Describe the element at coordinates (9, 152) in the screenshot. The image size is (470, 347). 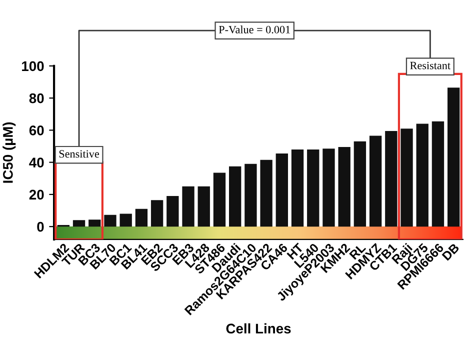
I see `y-axis-title: IC50 (µM)` at that location.